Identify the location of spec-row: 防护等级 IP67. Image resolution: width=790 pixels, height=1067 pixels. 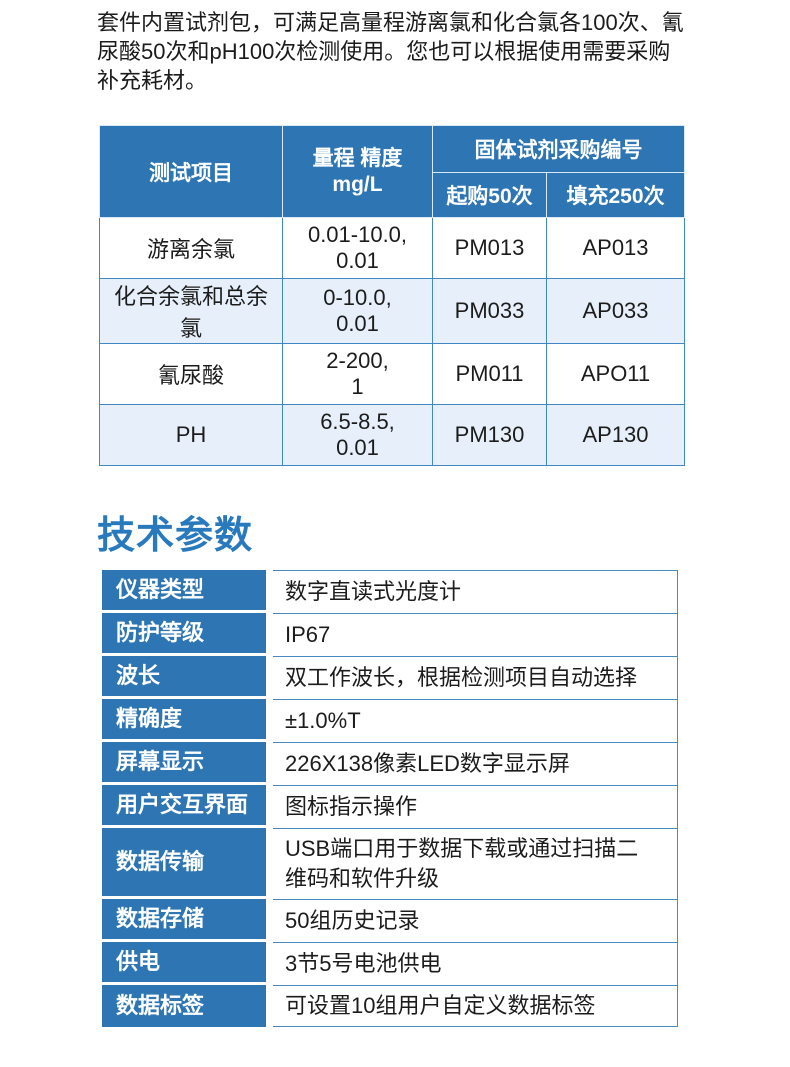
(390, 634).